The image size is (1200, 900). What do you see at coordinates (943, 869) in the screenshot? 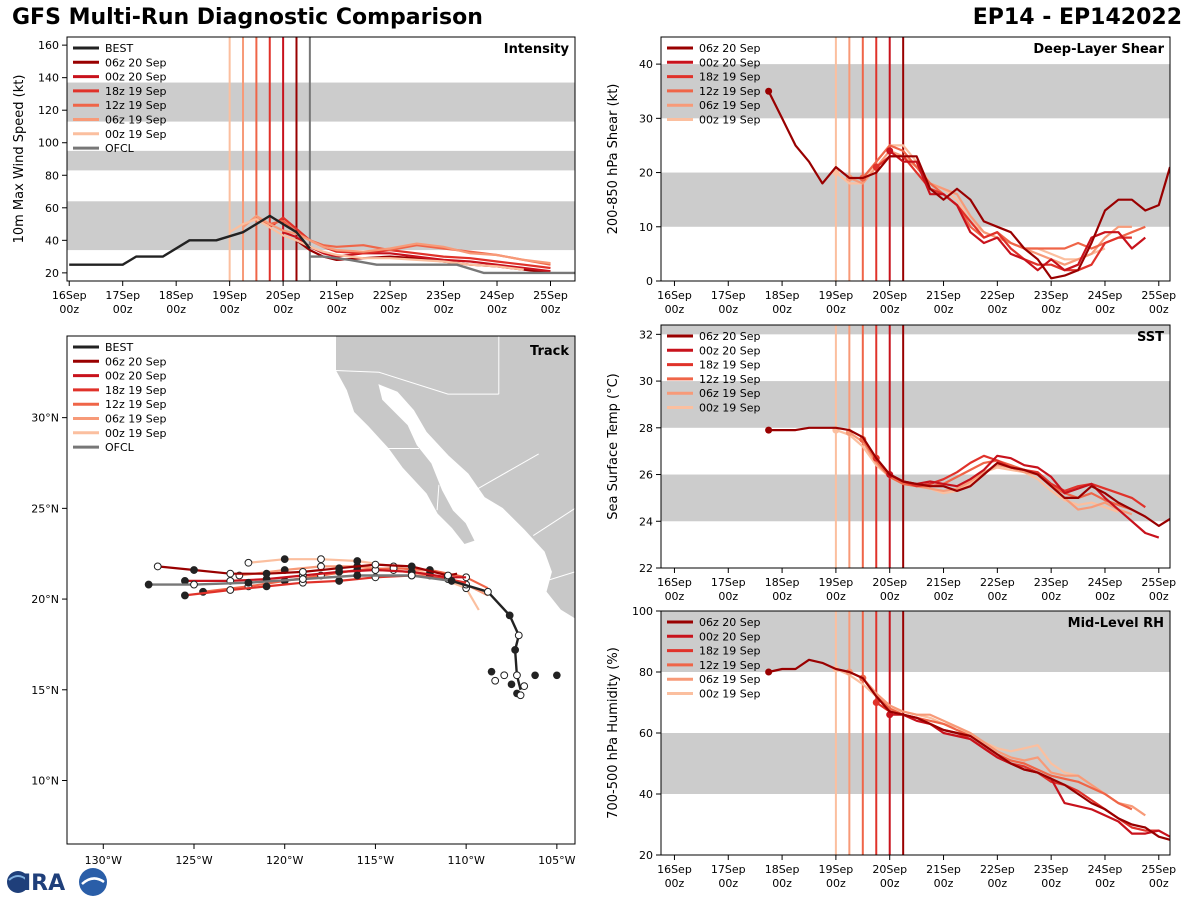
I see `x-tick-day-label: 21Sep` at bounding box center [943, 869].